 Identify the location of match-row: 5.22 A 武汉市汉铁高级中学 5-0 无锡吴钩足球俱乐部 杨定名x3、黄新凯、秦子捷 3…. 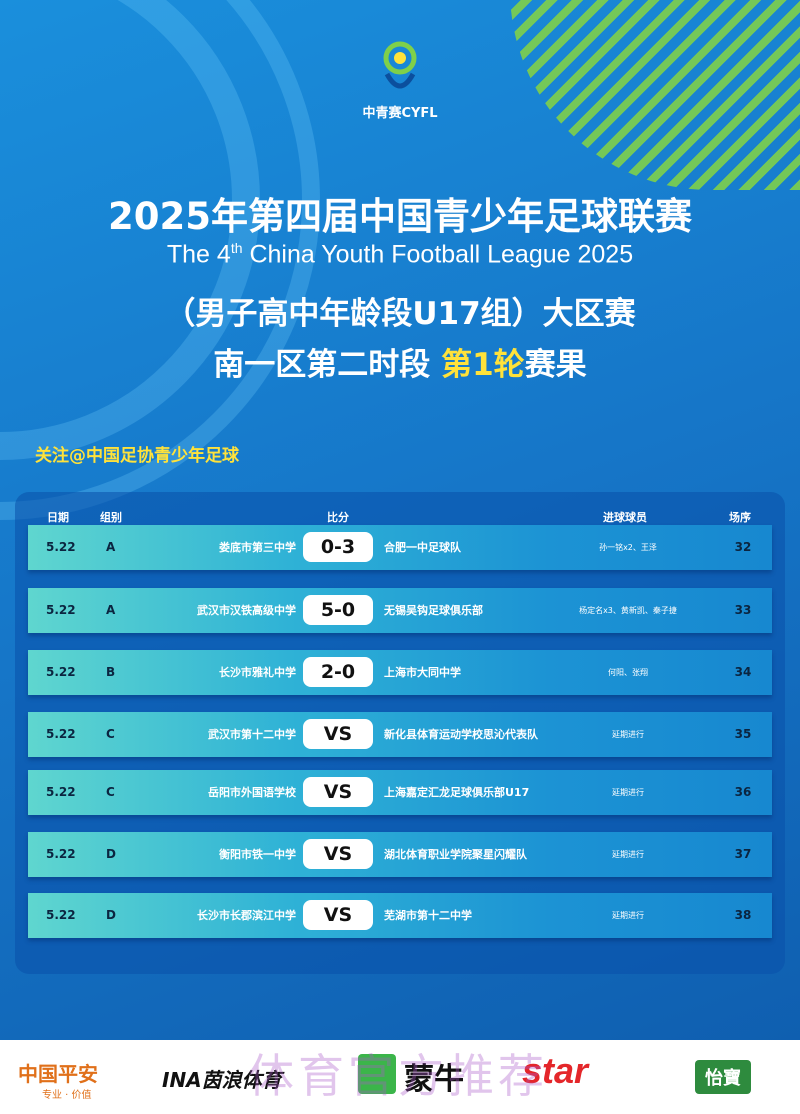
(400, 610).